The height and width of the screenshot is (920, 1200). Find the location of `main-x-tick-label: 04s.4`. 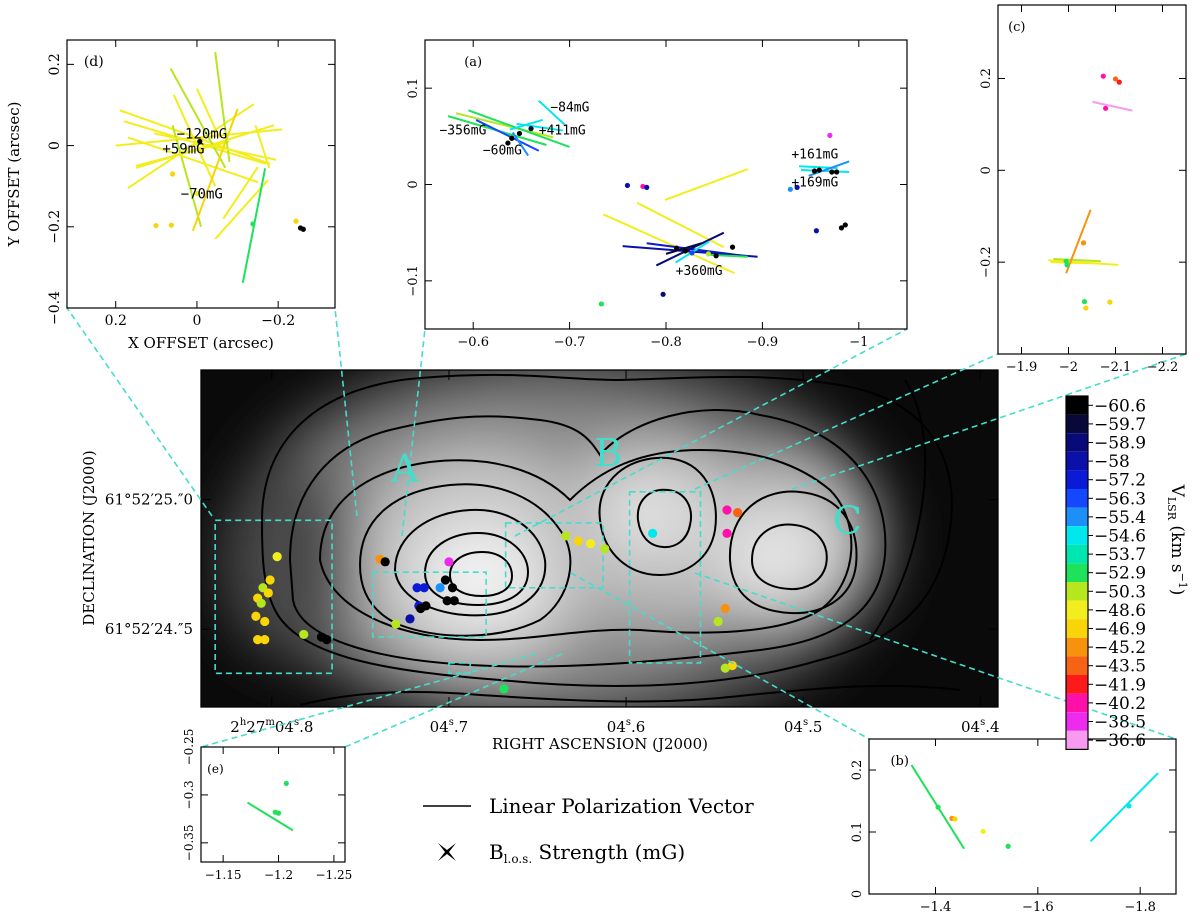

main-x-tick-label: 04s.4 is located at coordinates (980, 726).